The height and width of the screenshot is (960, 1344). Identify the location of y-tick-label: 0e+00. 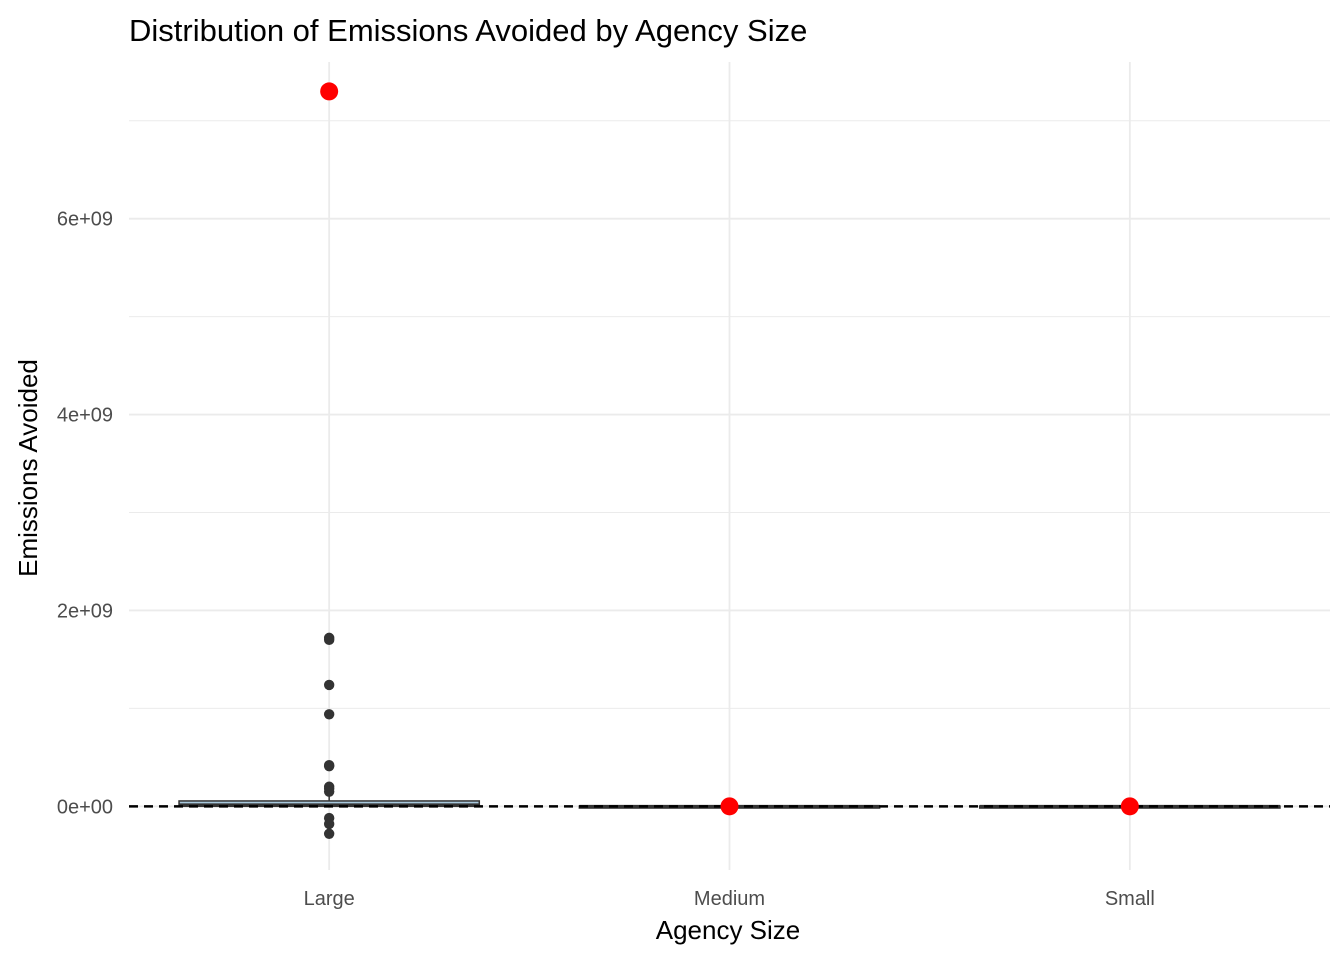
(85, 807).